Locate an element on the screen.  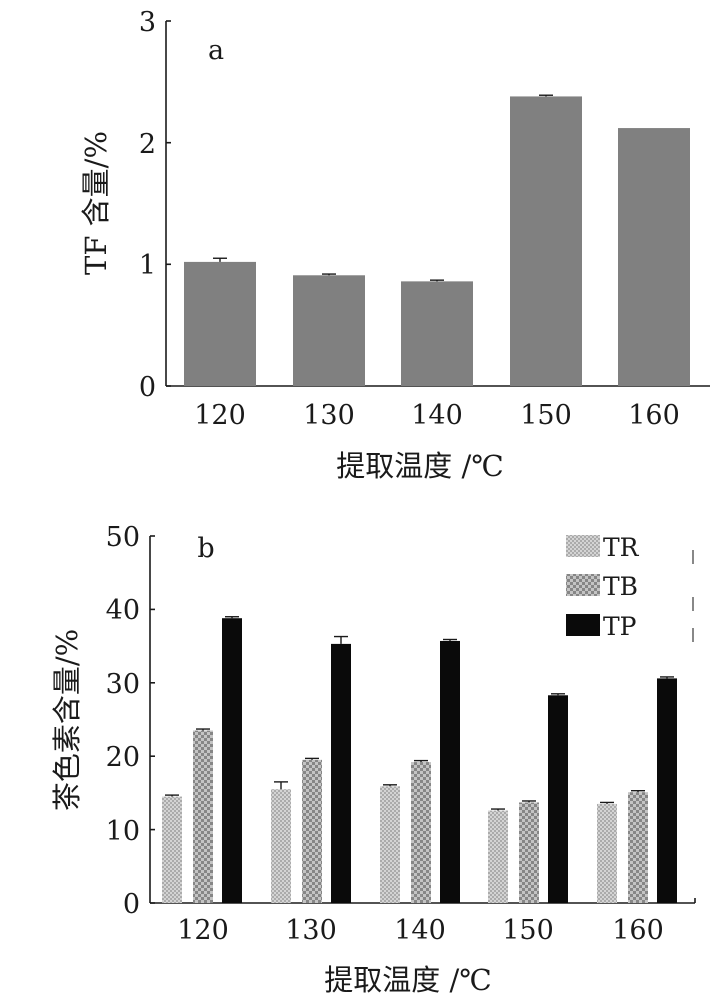
y-tick-label: 3 is located at coordinates (147, 22).